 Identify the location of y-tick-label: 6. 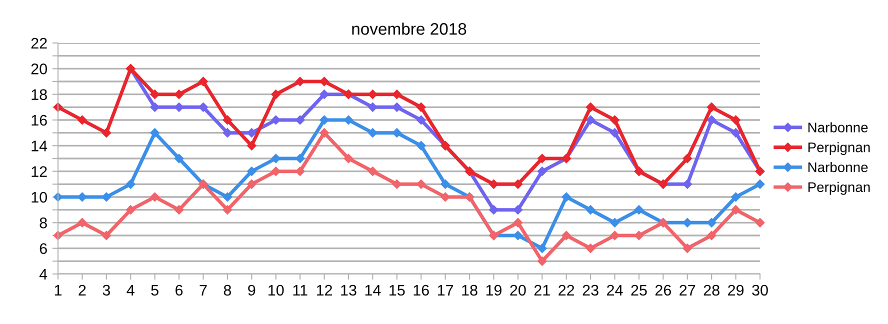
(43, 248).